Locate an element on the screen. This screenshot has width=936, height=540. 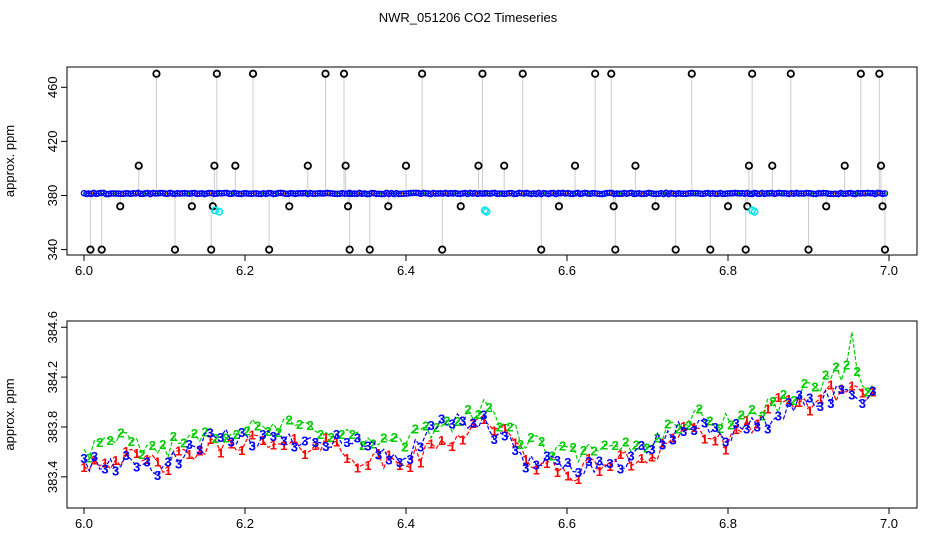
y-tick-label: 383.4 is located at coordinates (52, 477).